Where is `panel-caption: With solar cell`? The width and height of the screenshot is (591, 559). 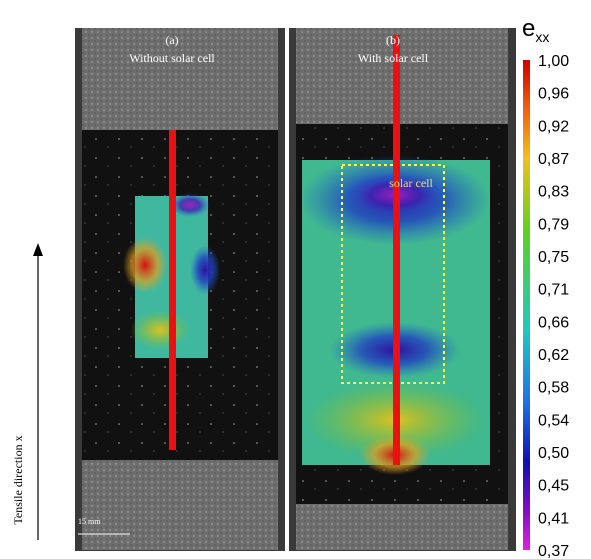
panel-caption: With solar cell is located at coordinates (393, 58).